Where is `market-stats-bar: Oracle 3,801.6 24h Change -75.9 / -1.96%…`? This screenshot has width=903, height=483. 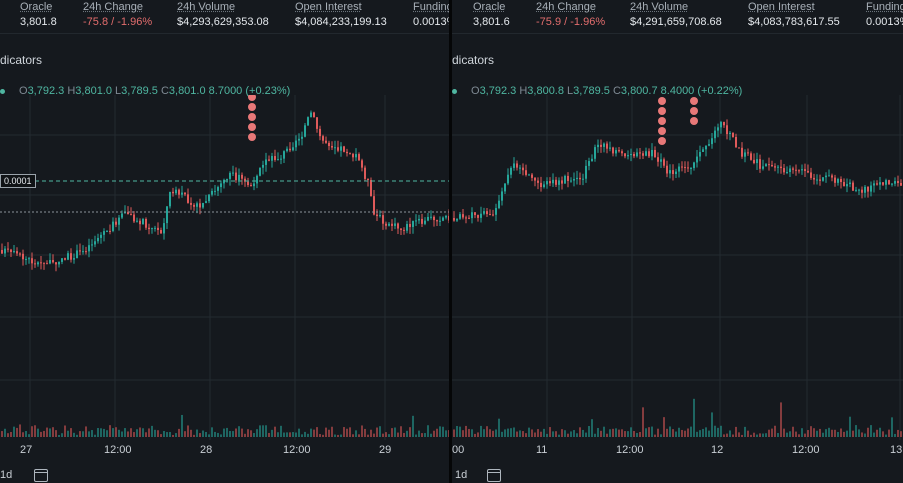
market-stats-bar: Oracle 3,801.6 24h Change -75.9 / -1.96%… is located at coordinates (677, 17).